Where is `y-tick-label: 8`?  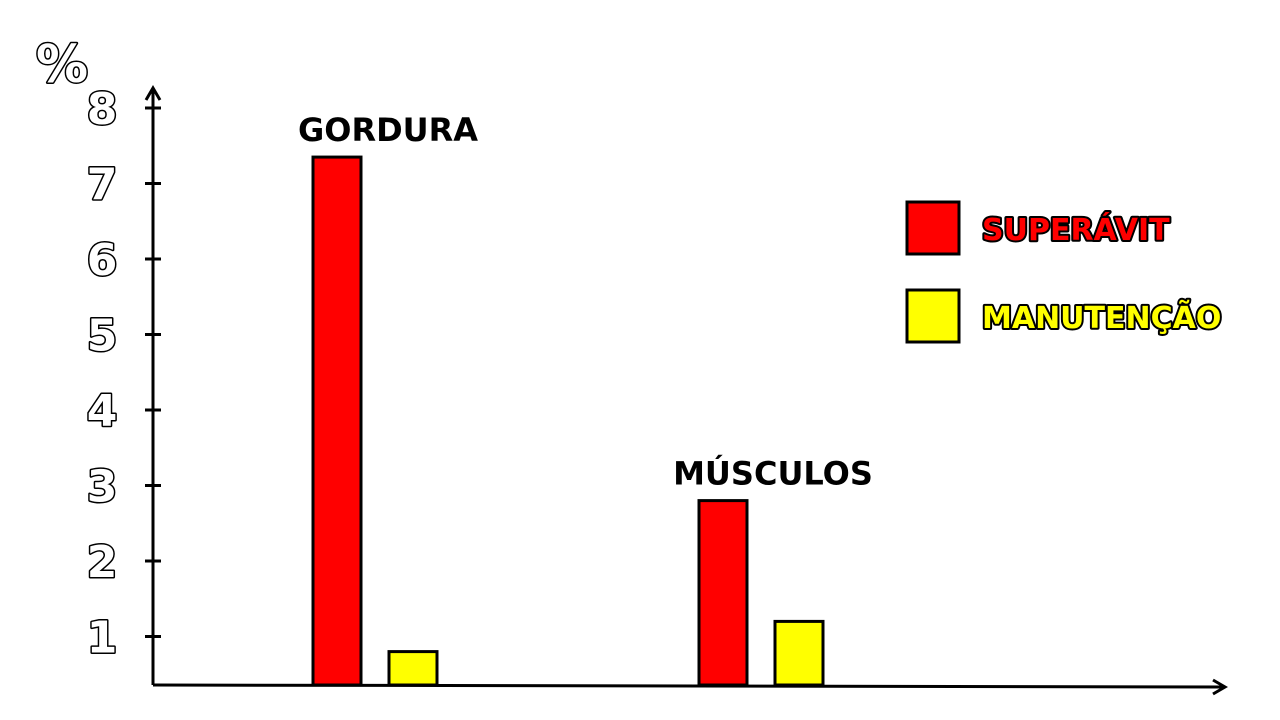 y-tick-label: 8 is located at coordinates (102, 109).